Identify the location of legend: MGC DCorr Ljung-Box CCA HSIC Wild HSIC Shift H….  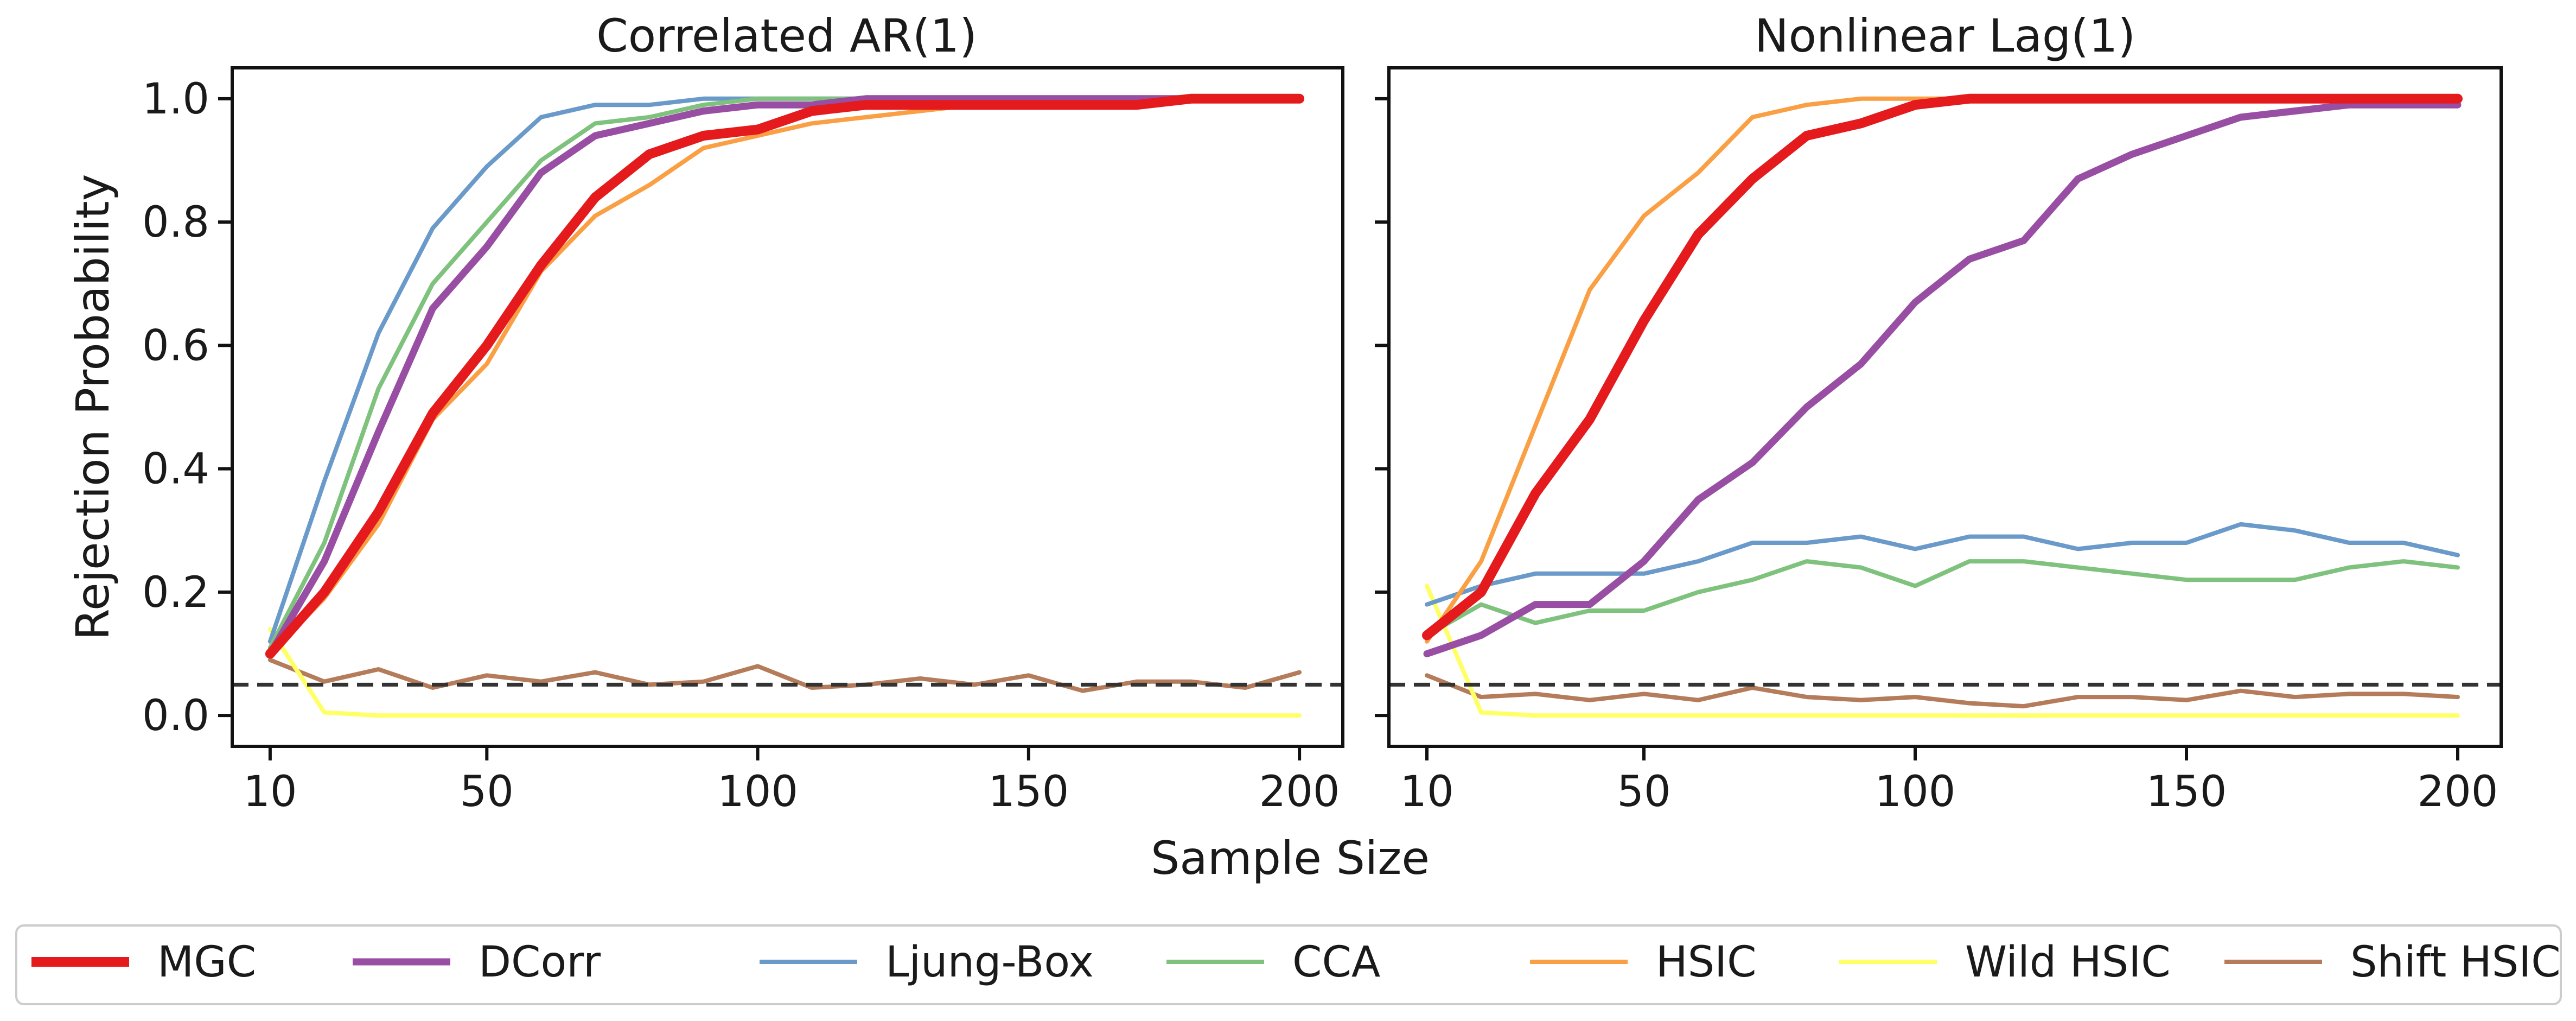
(1288, 964).